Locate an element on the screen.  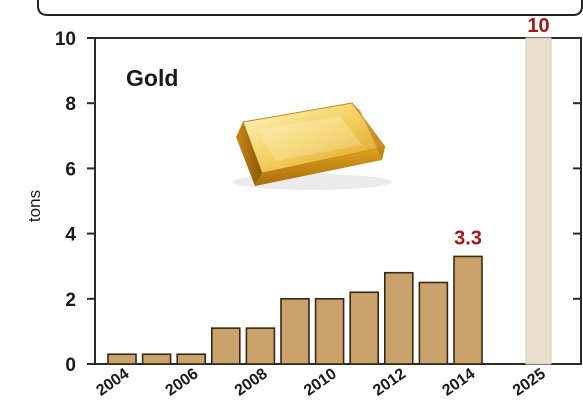
bar-2009 is located at coordinates (295, 331).